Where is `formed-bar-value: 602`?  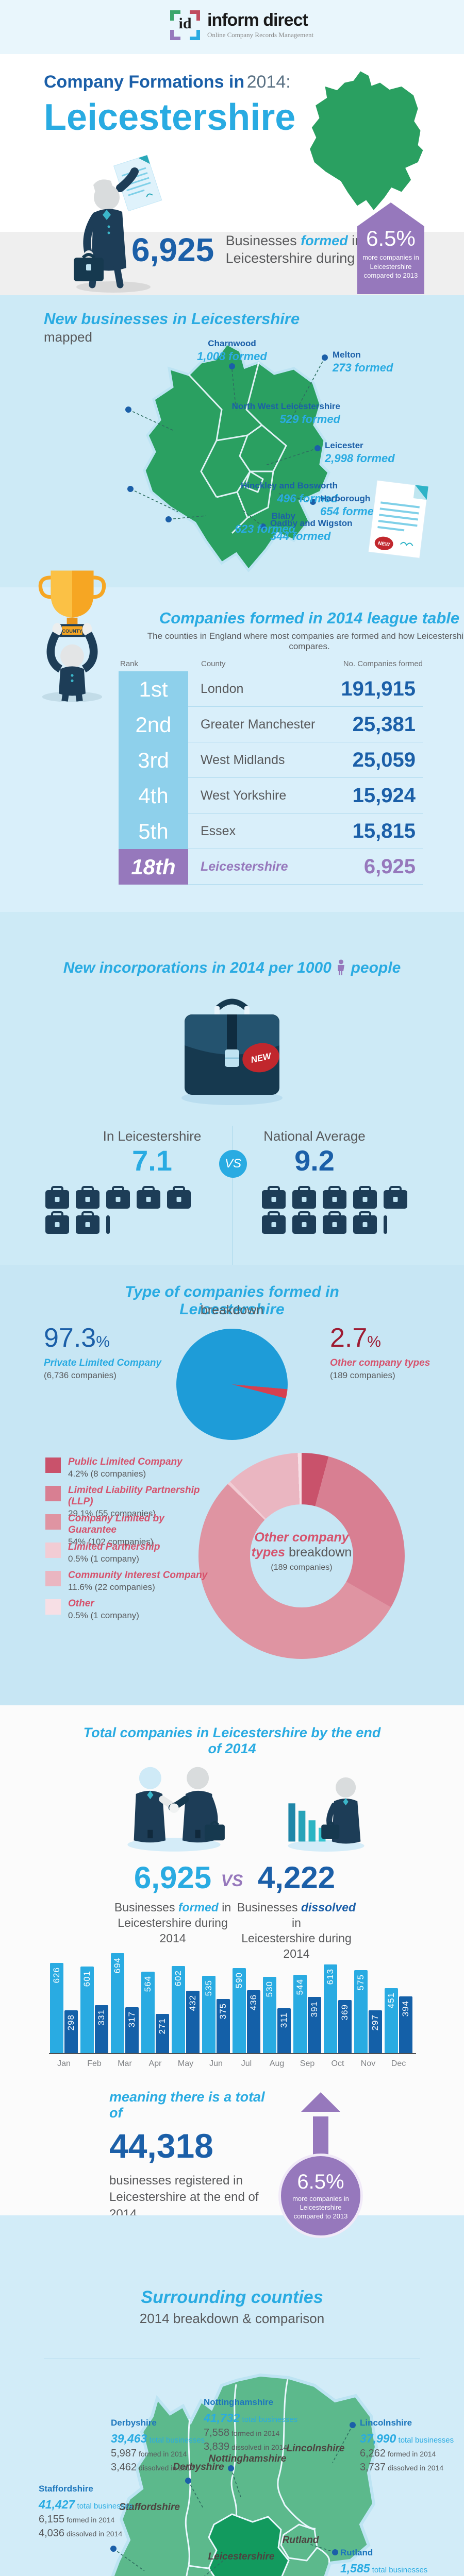 formed-bar-value: 602 is located at coordinates (178, 1978).